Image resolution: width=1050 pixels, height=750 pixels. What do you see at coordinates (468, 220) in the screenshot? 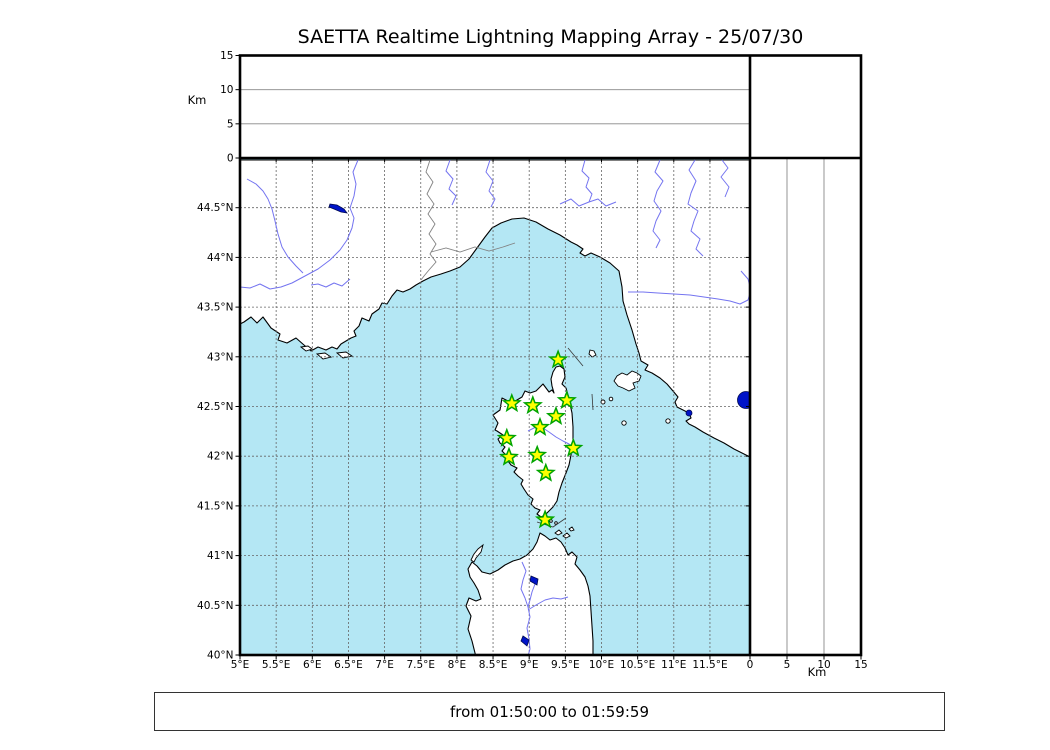
I see `country-borders` at bounding box center [468, 220].